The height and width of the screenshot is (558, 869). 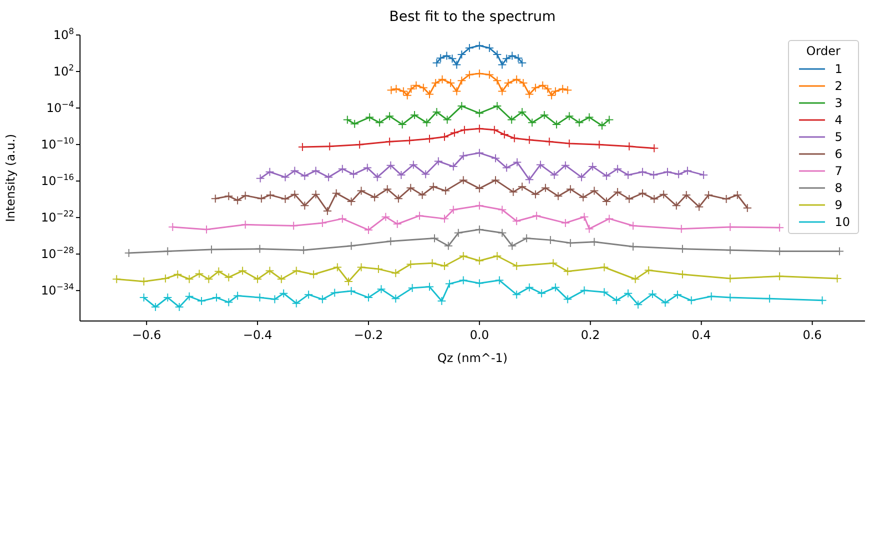 What do you see at coordinates (823, 51) in the screenshot?
I see `legend-title: Order` at bounding box center [823, 51].